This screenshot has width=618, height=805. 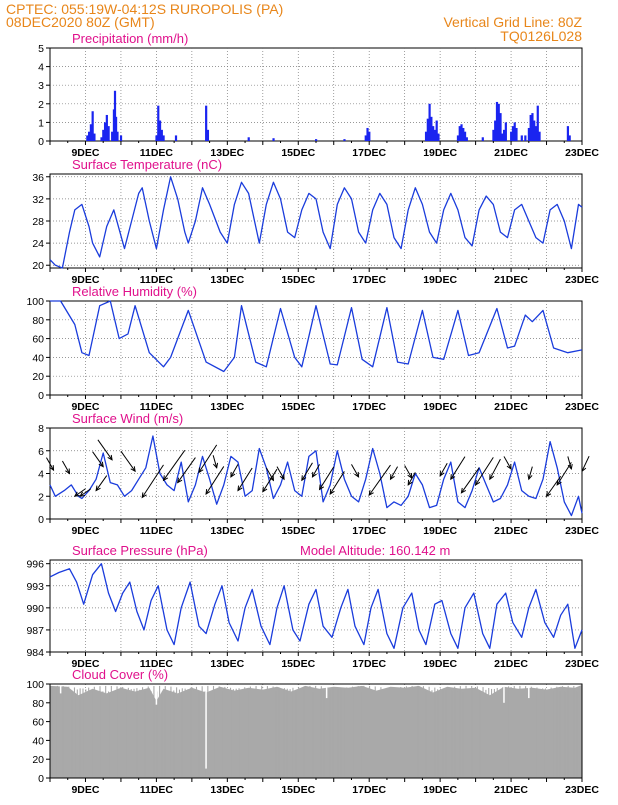 I want to click on y-tick-label: 1, so click(x=41, y=123).